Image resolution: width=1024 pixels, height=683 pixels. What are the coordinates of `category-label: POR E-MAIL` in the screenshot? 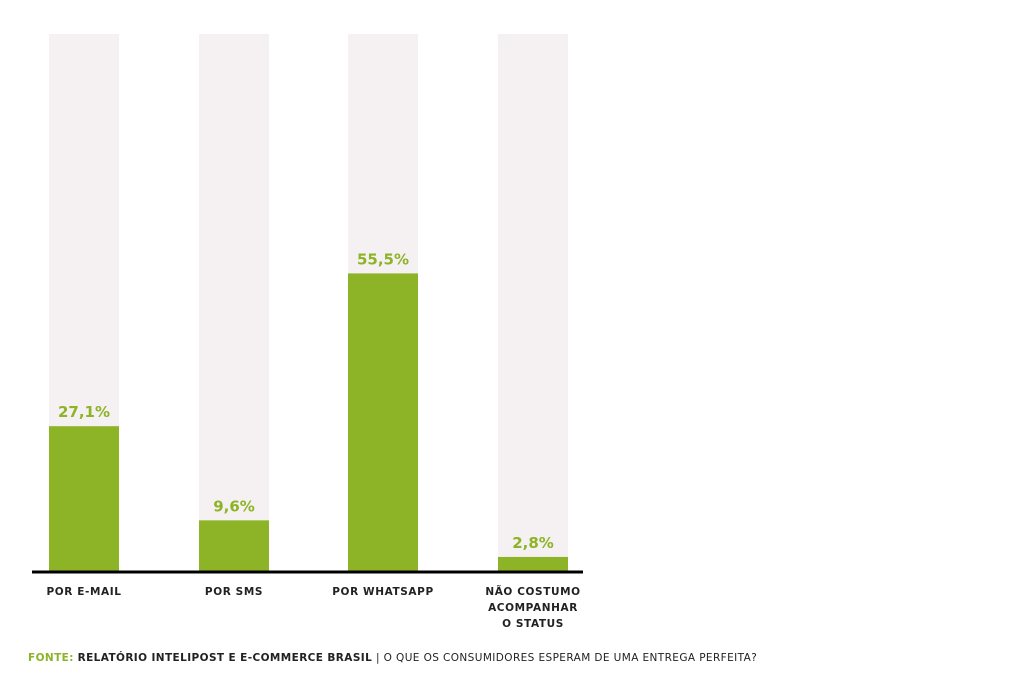 It's located at (83, 592).